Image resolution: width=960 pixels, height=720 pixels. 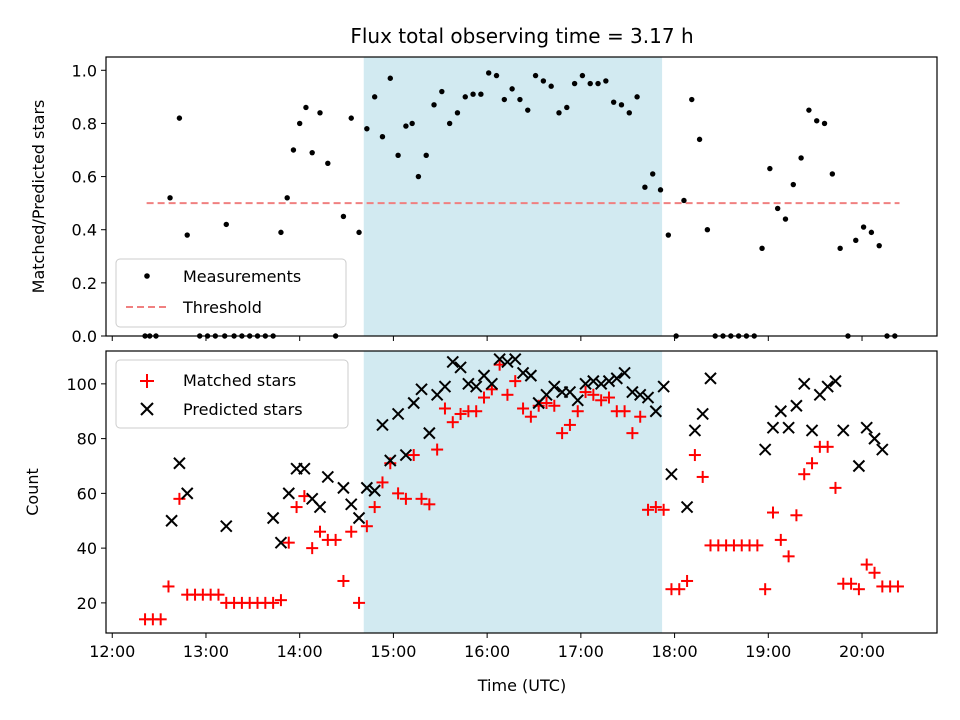 I want to click on ratio-y-axis-label: Matched/Predicted stars, so click(x=38, y=197).